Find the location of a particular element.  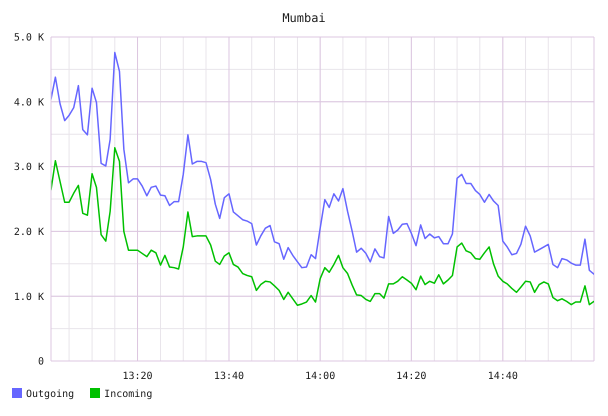

y-tick-label: 4.0 K is located at coordinates (29, 102).